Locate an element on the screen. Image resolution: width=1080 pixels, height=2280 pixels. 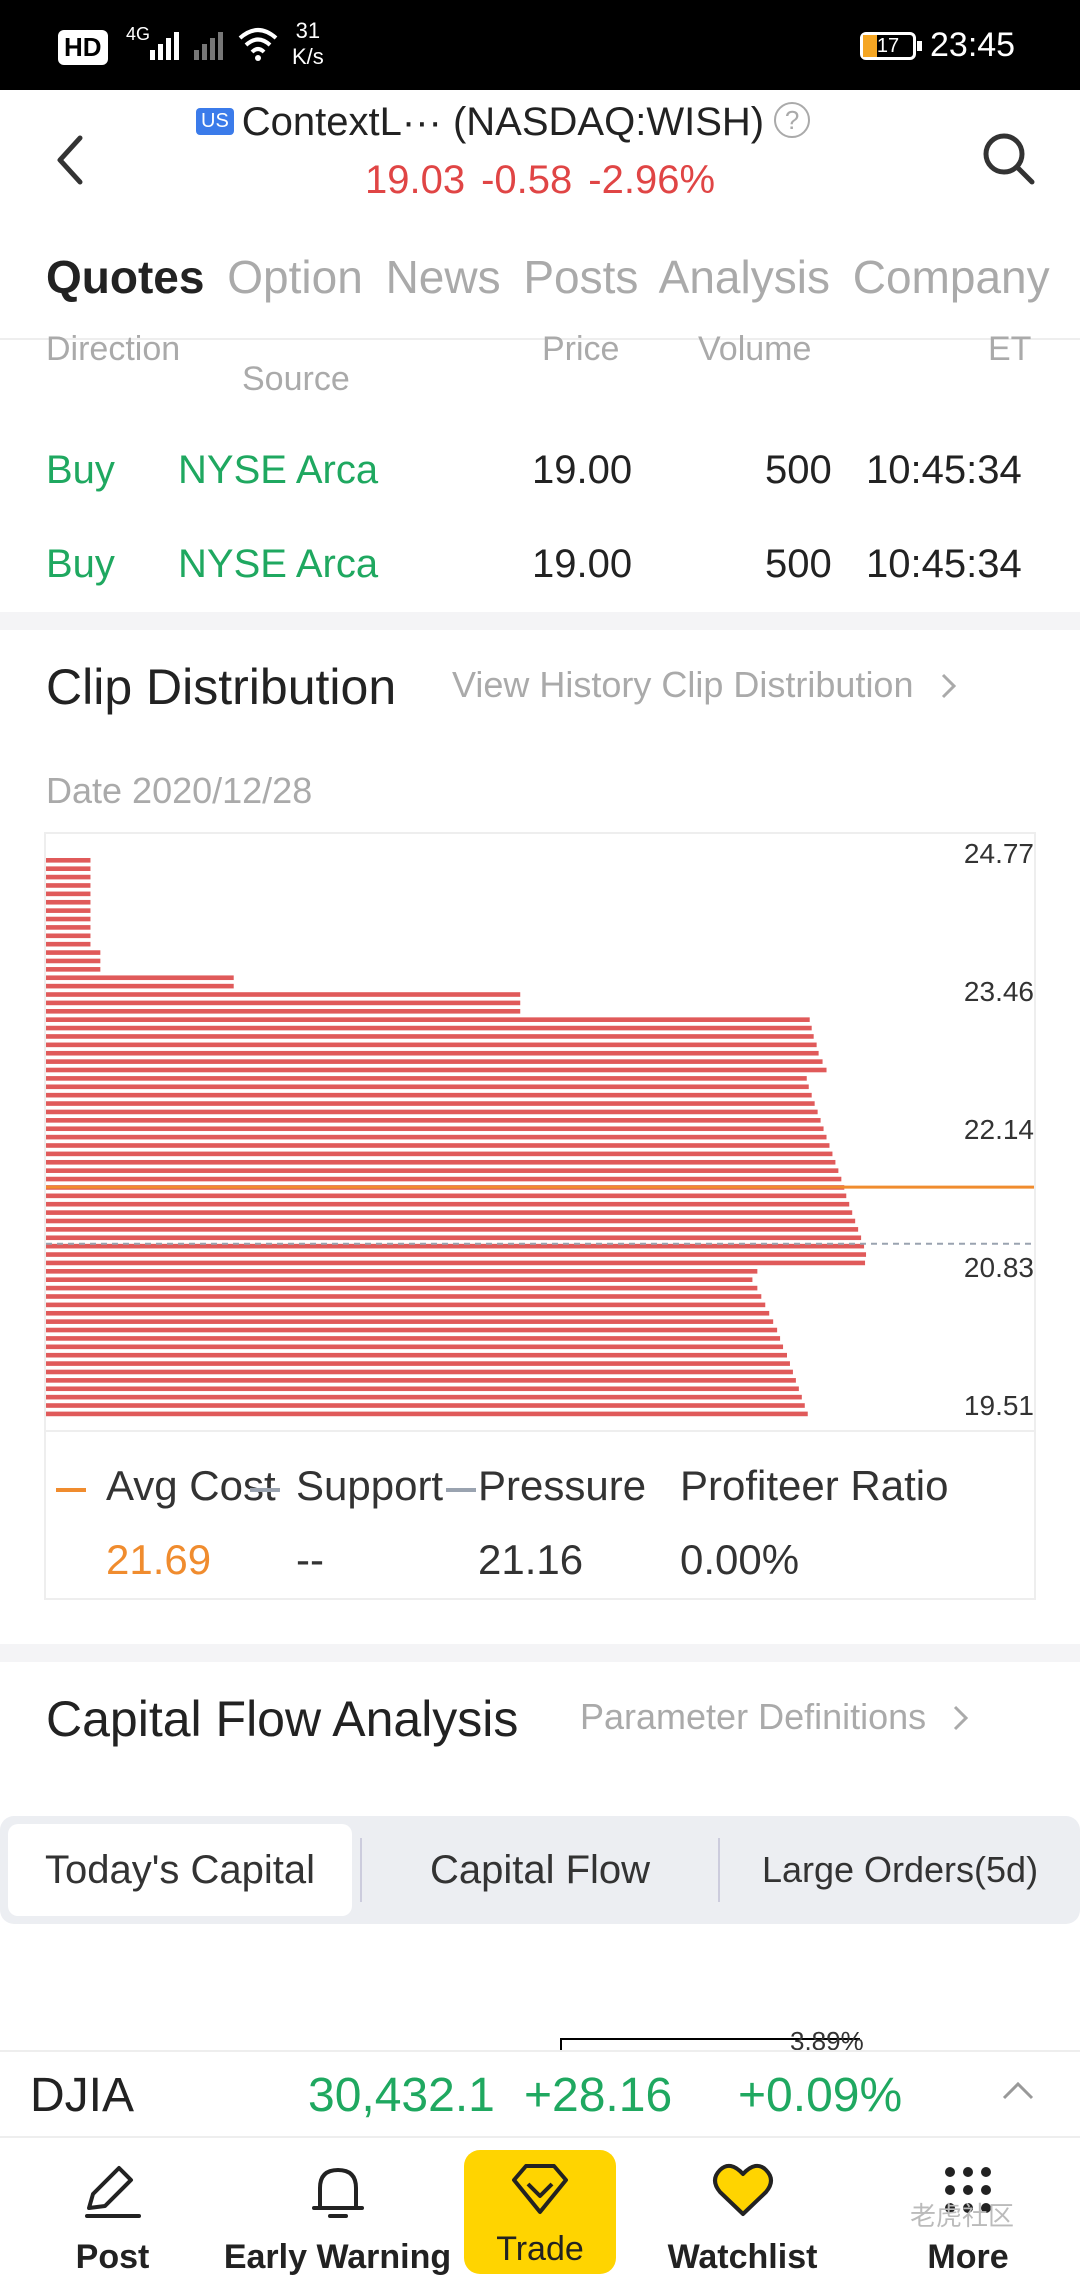
status-bar: HD 4G 31 K/s 17 23:45 is located at coordinates (540, 45).